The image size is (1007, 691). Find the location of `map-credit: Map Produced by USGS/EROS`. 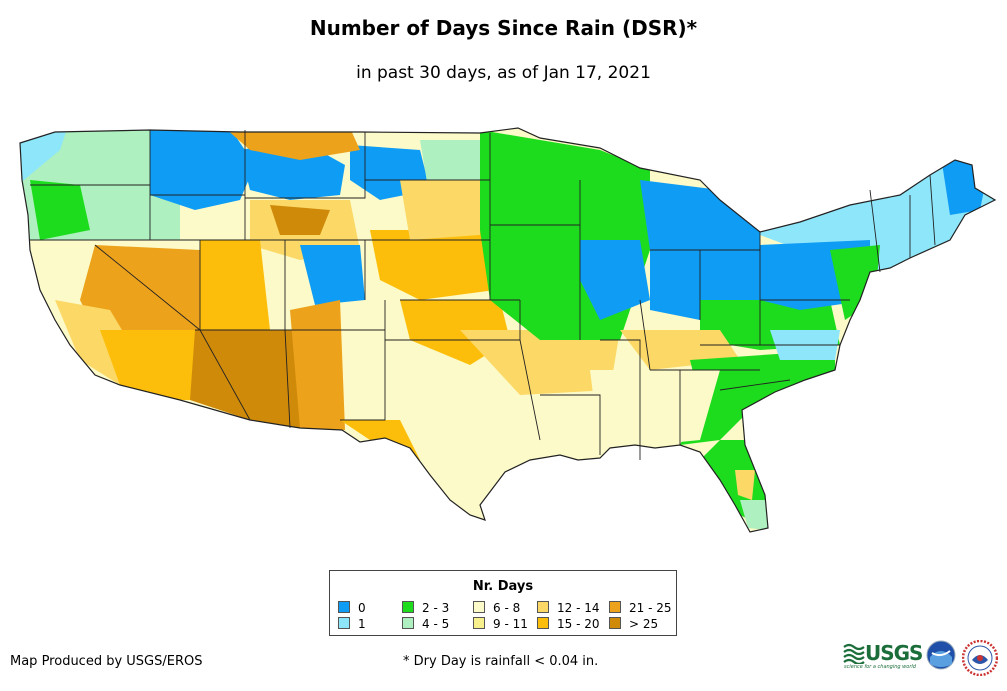

map-credit: Map Produced by USGS/EROS is located at coordinates (106, 661).